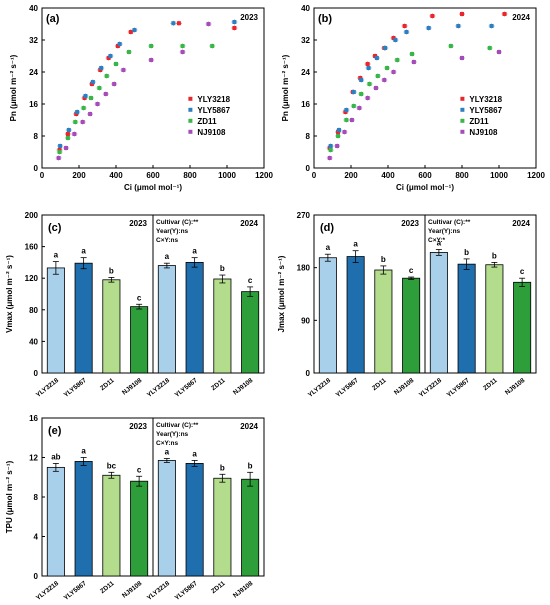 The width and height of the screenshot is (550, 605). What do you see at coordinates (55, 521) in the screenshot?
I see `bar-yly3218` at bounding box center [55, 521].